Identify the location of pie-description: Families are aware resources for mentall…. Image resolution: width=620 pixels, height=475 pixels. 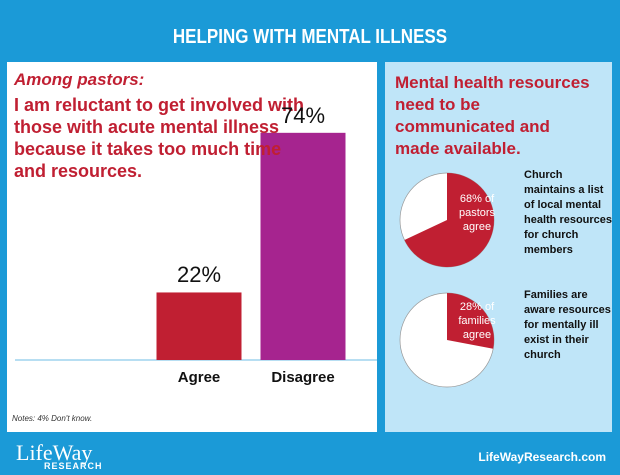
(567, 325).